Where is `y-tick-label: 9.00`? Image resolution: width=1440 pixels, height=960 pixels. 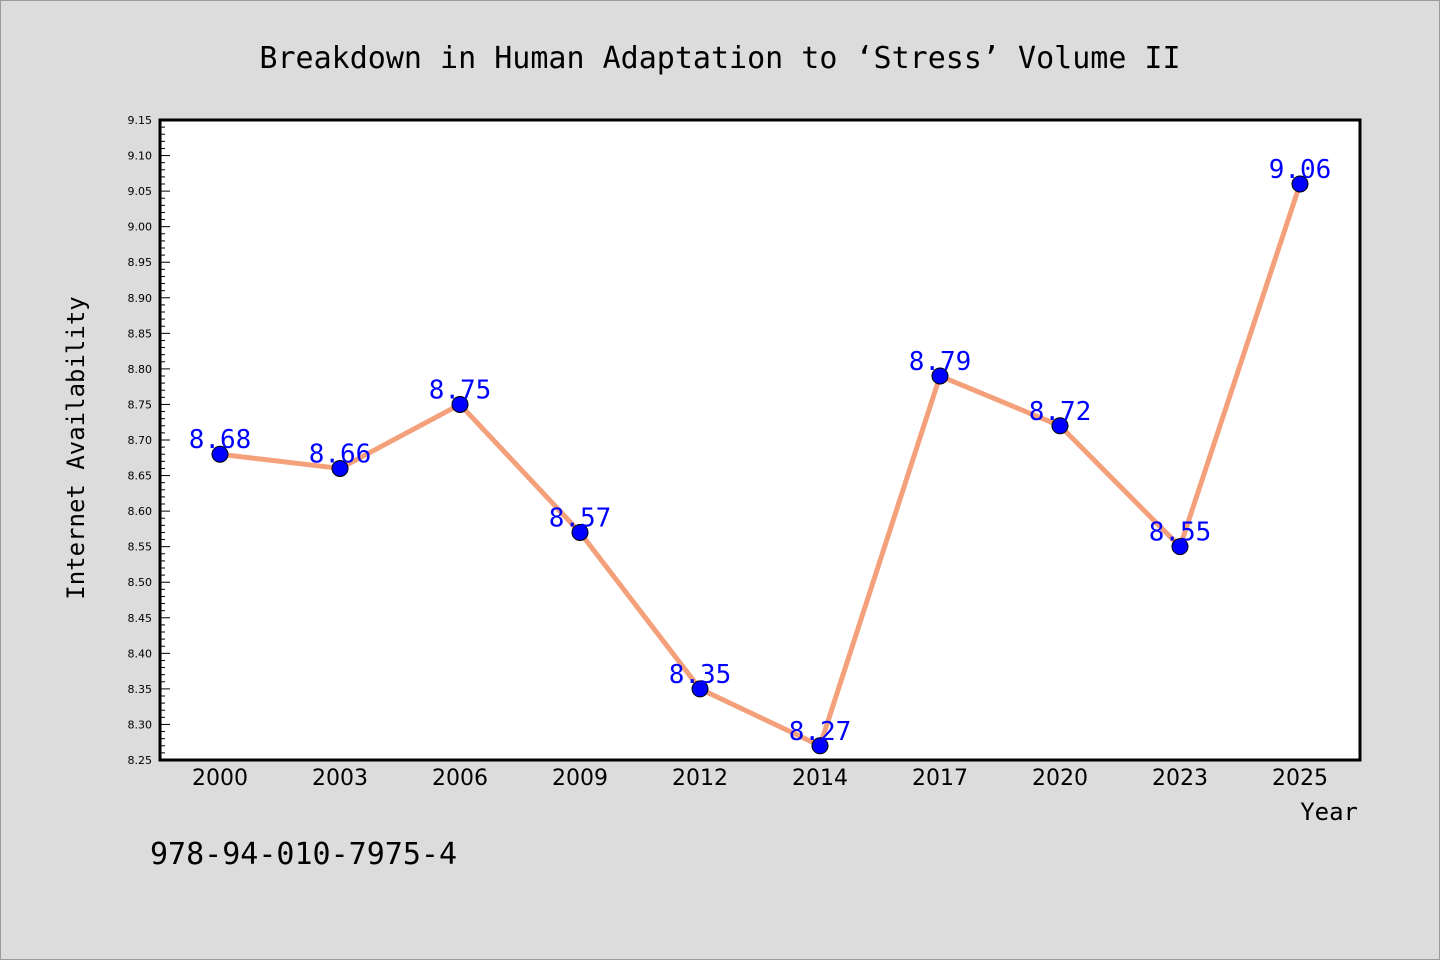 y-tick-label: 9.00 is located at coordinates (140, 227).